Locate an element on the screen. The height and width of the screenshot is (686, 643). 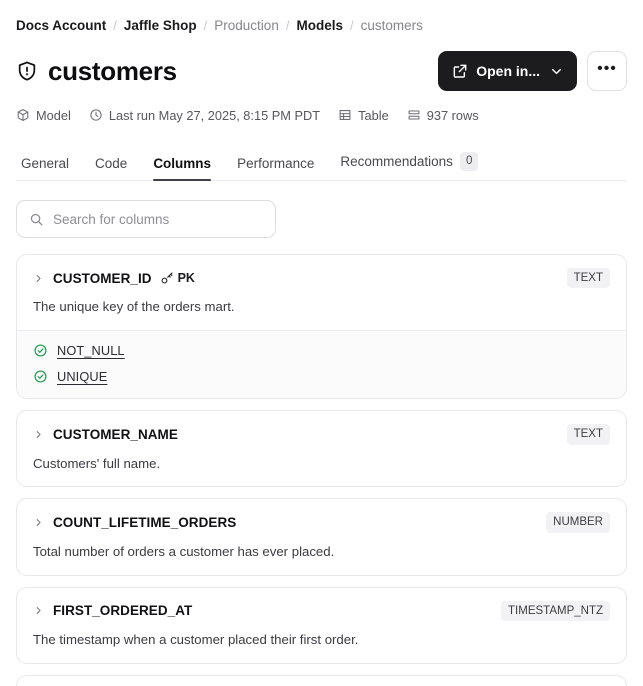
column-name: COUNT_LIFETIME_ORDERS is located at coordinates (145, 523).